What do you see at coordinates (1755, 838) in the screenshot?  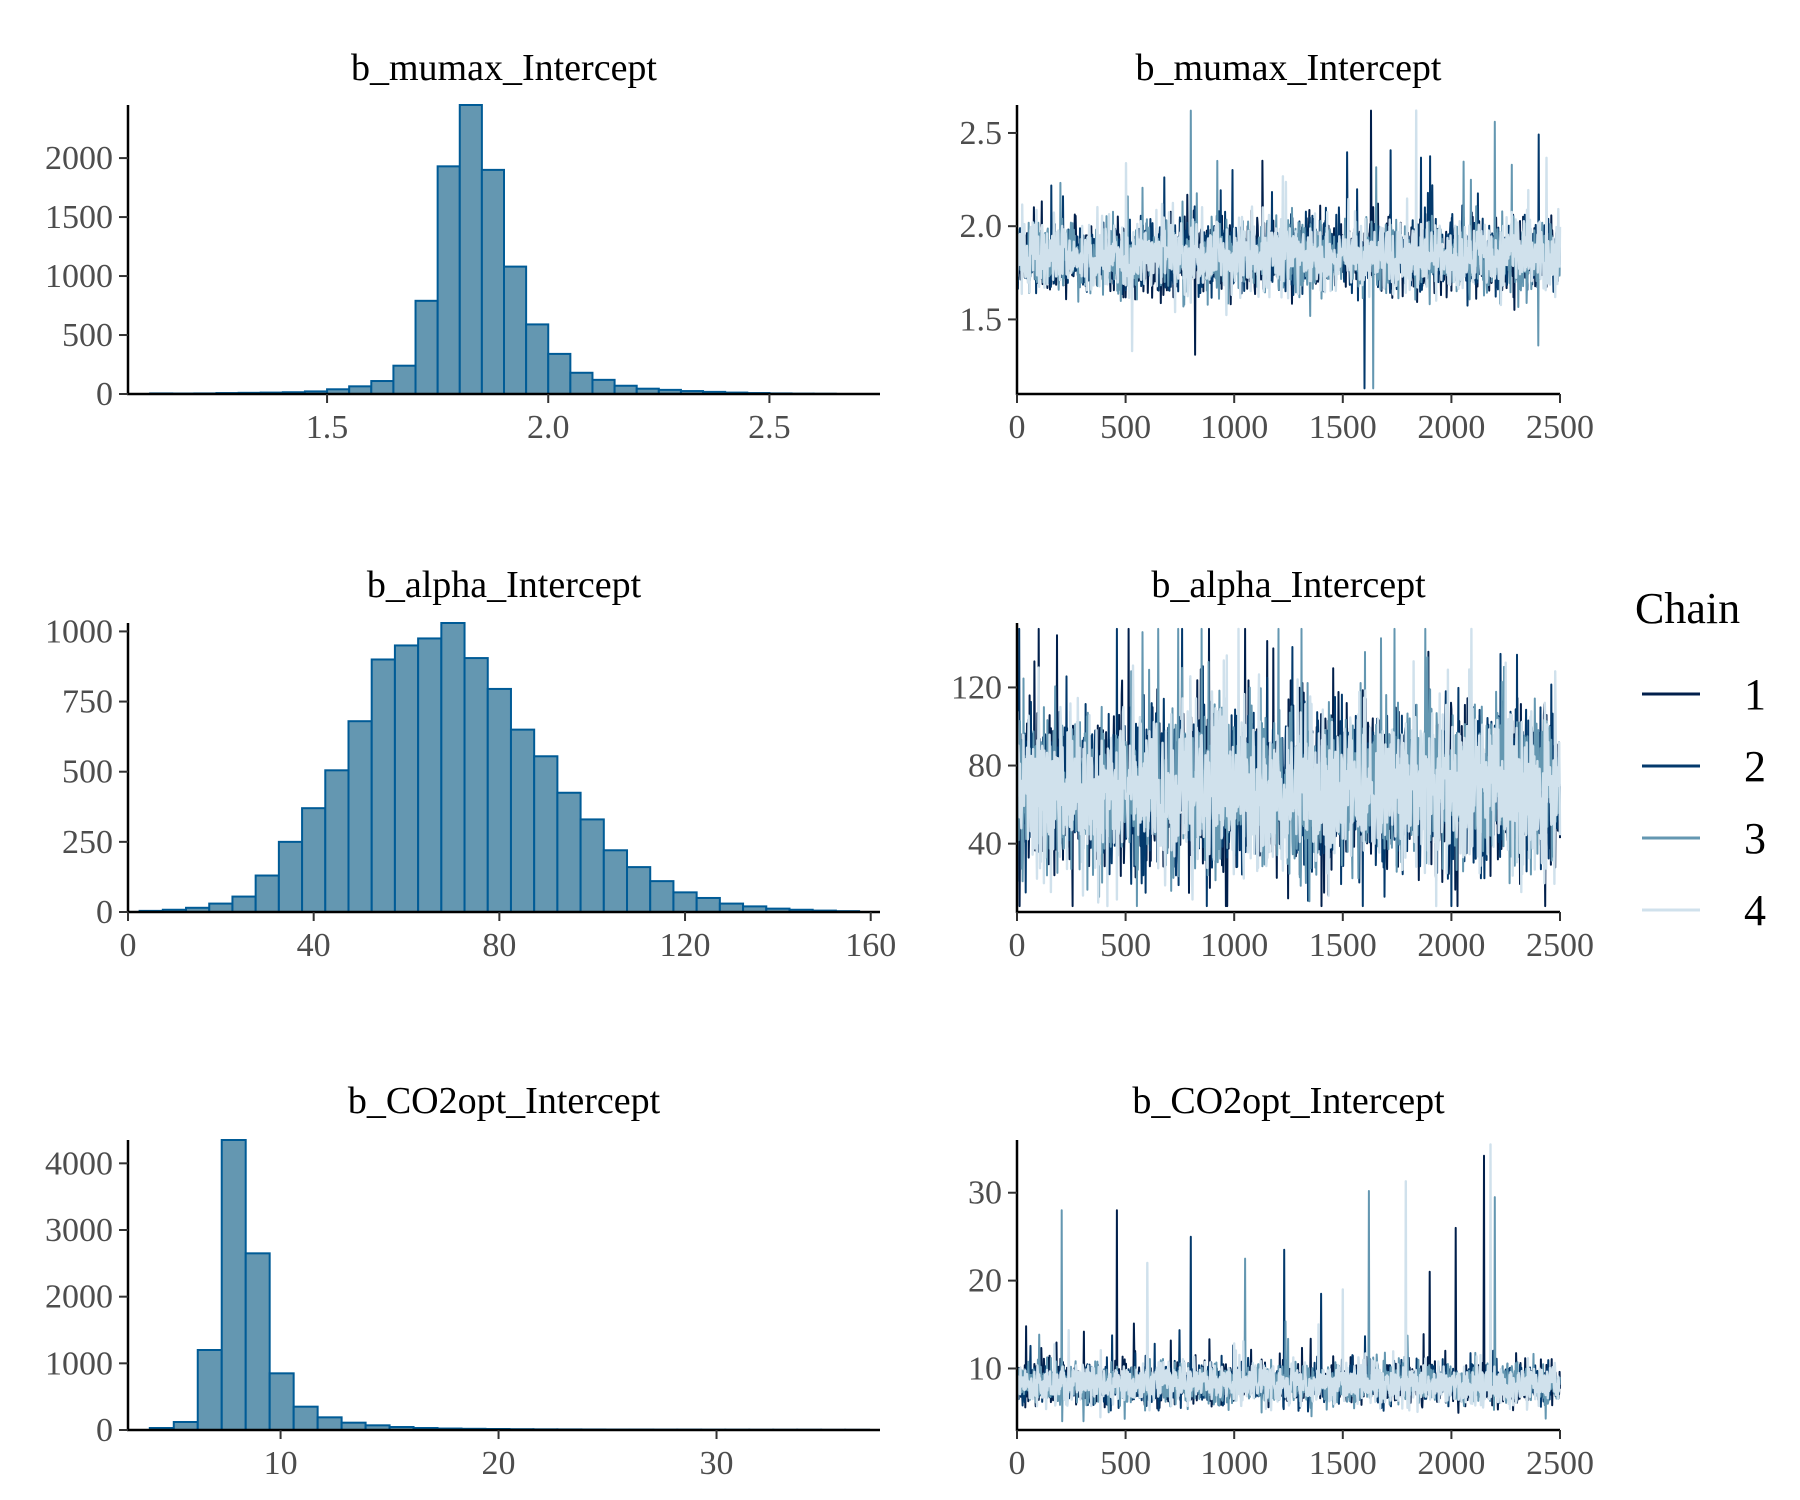 I see `legend-label: 3` at bounding box center [1755, 838].